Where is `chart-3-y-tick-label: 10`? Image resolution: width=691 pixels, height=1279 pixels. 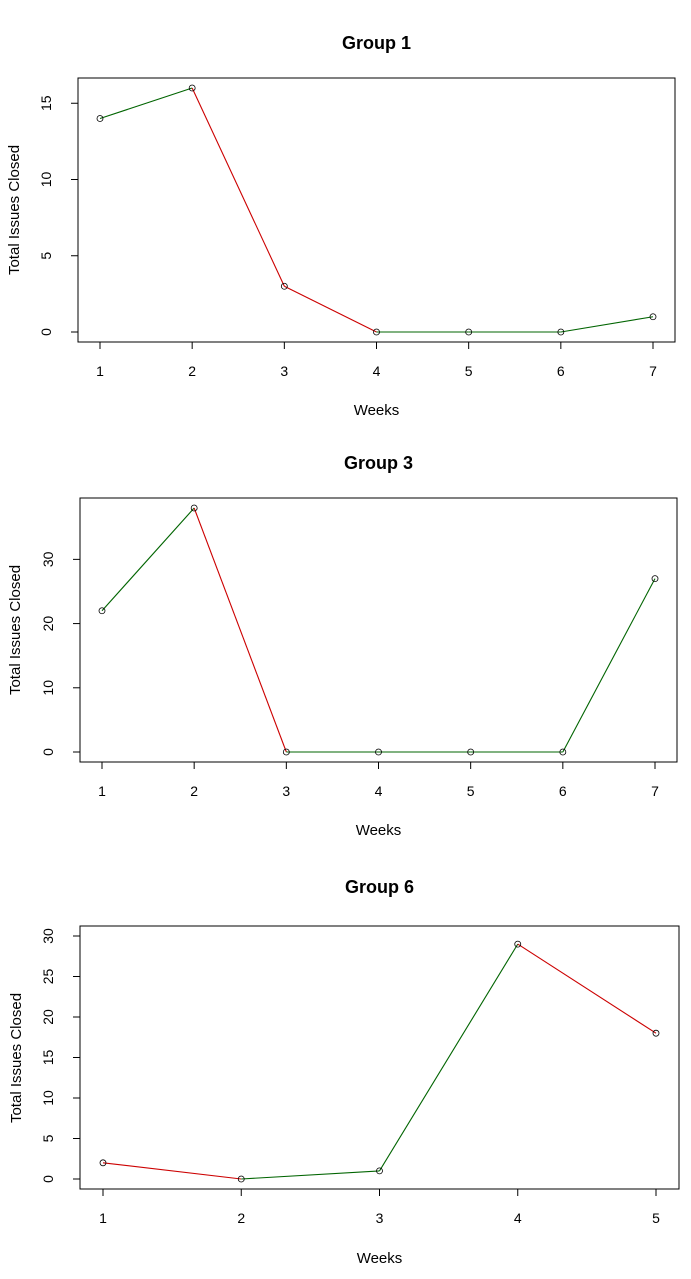 chart-3-y-tick-label: 10 is located at coordinates (48, 1098).